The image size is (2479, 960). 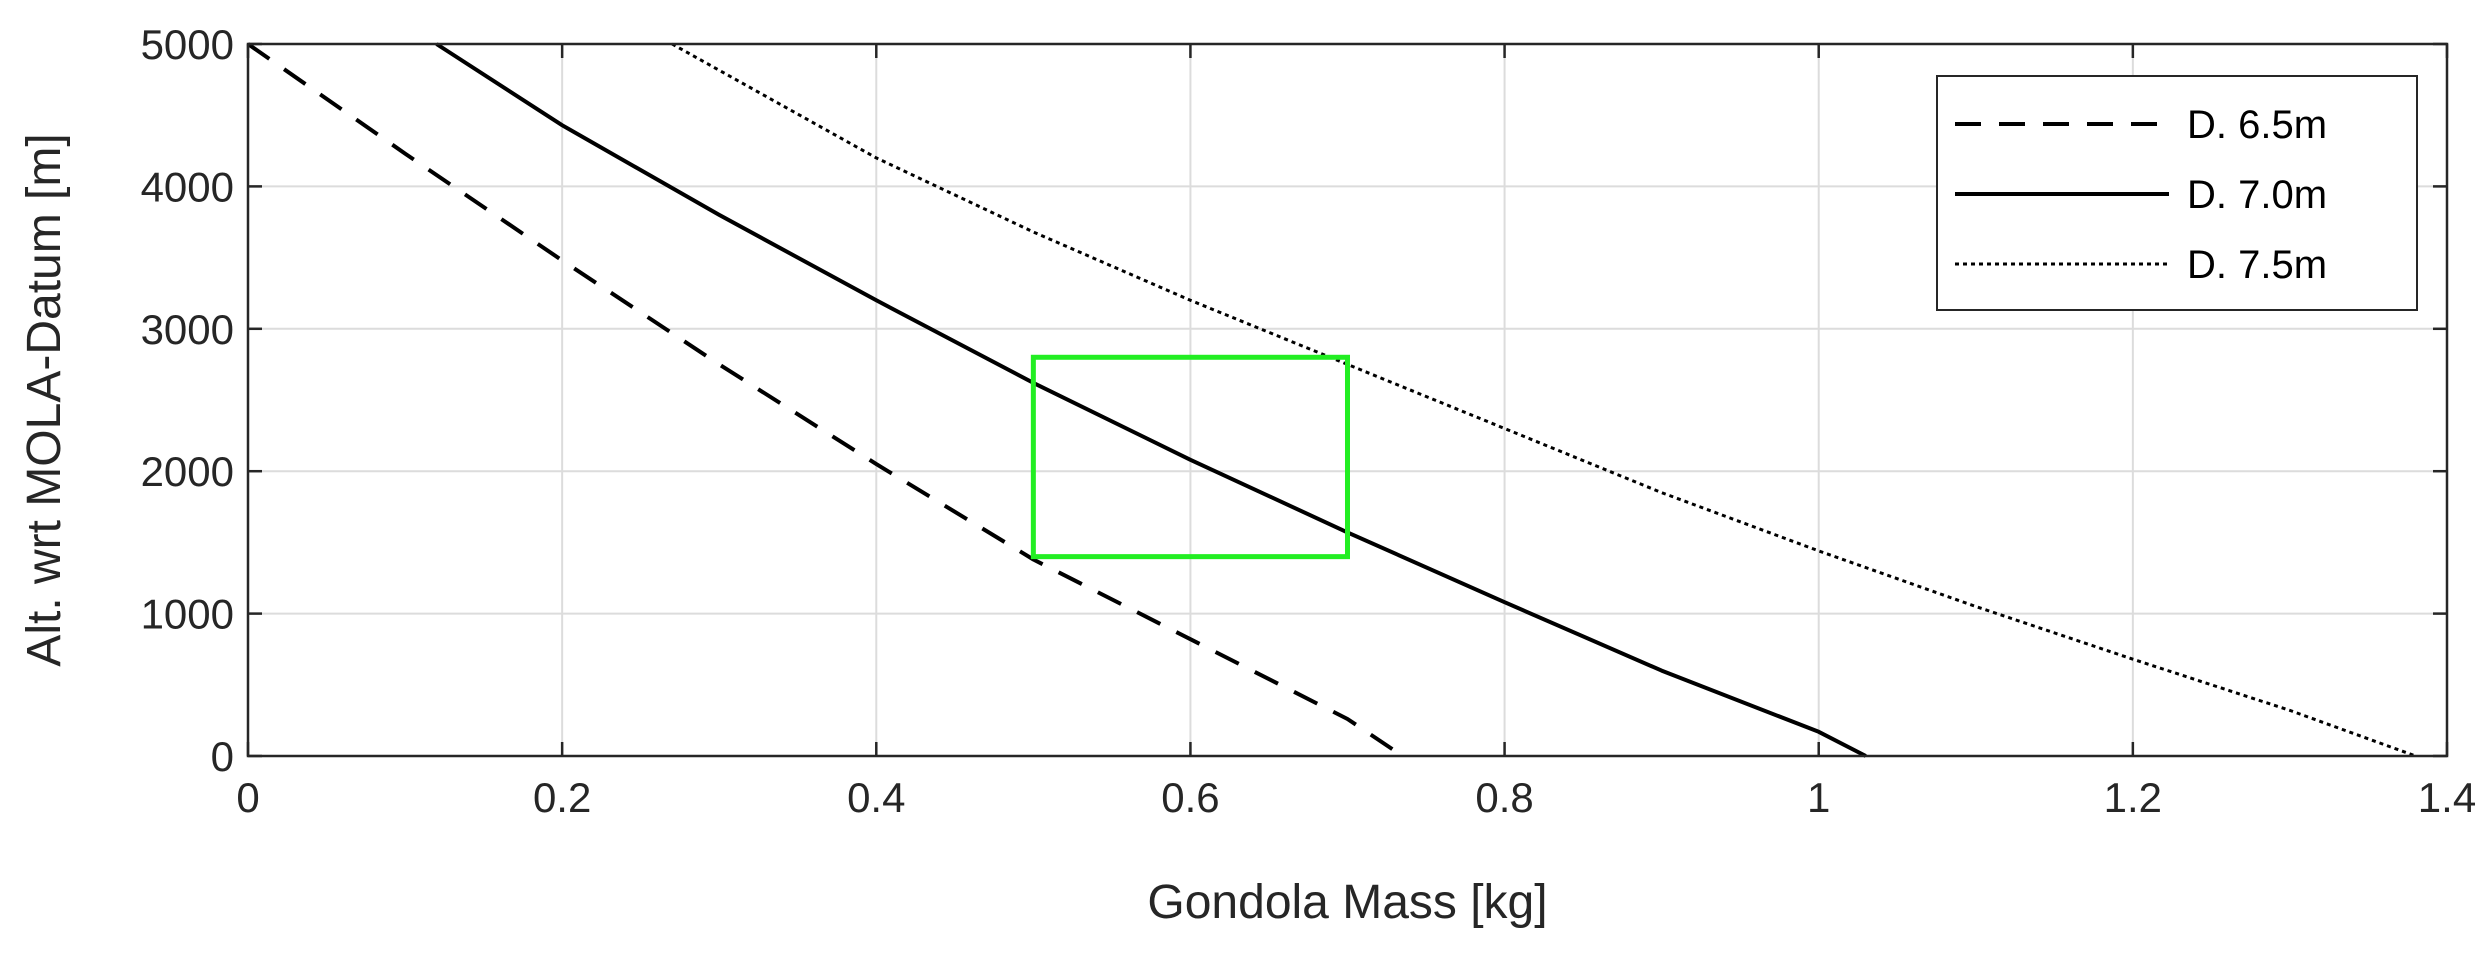 I want to click on y-tick-label-3: 3000, so click(x=187, y=329).